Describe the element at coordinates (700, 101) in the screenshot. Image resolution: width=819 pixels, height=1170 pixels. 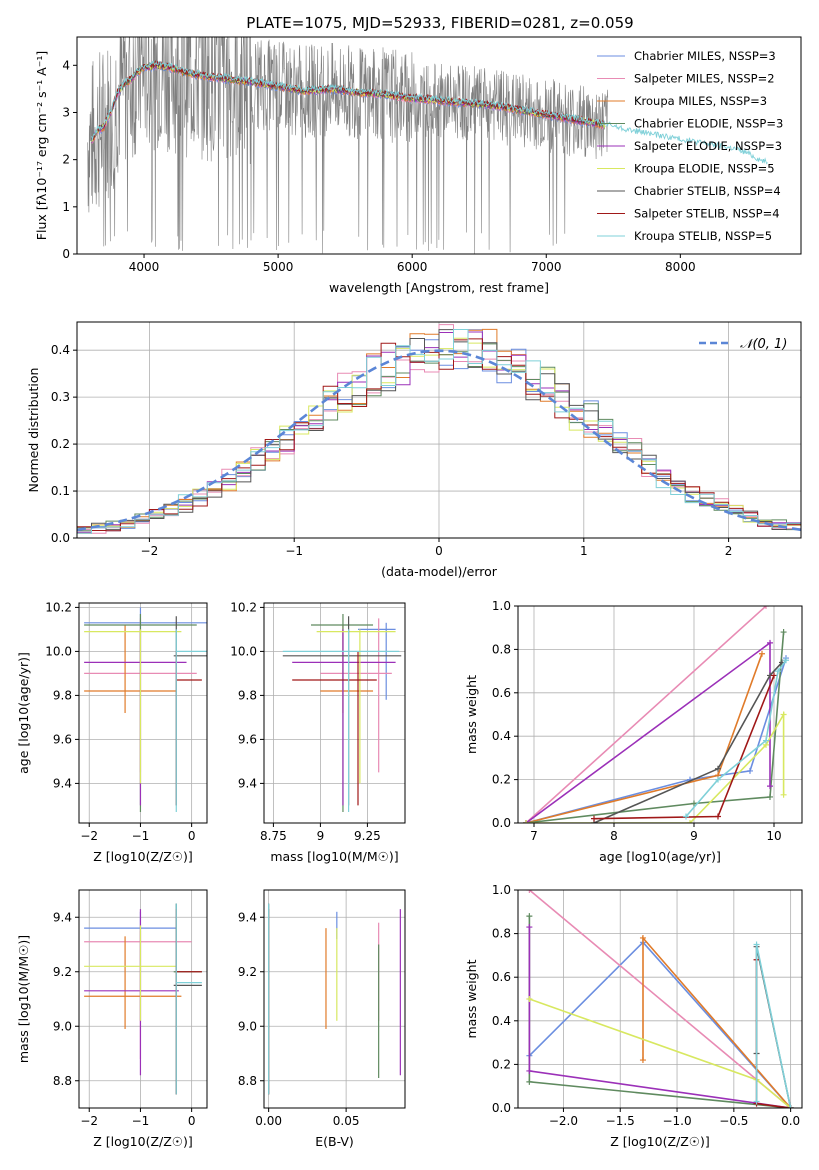
I see `legend-entry-kroupa_miles: Kroupa MILES, NSSP=3` at that location.